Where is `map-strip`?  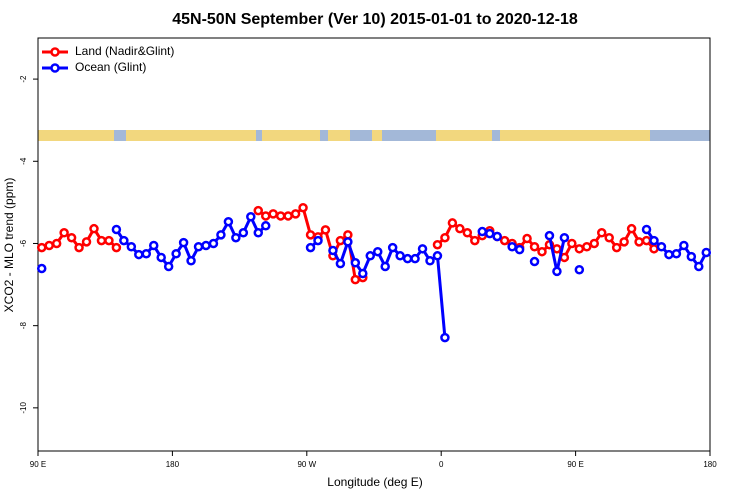
map-strip is located at coordinates (374, 135).